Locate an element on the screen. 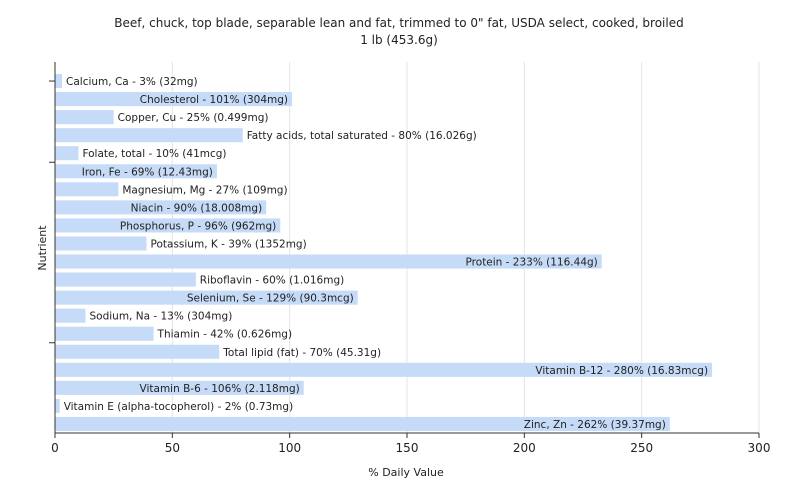 This screenshot has height=504, width=800. x-axis-label: % Daily Value is located at coordinates (406, 472).